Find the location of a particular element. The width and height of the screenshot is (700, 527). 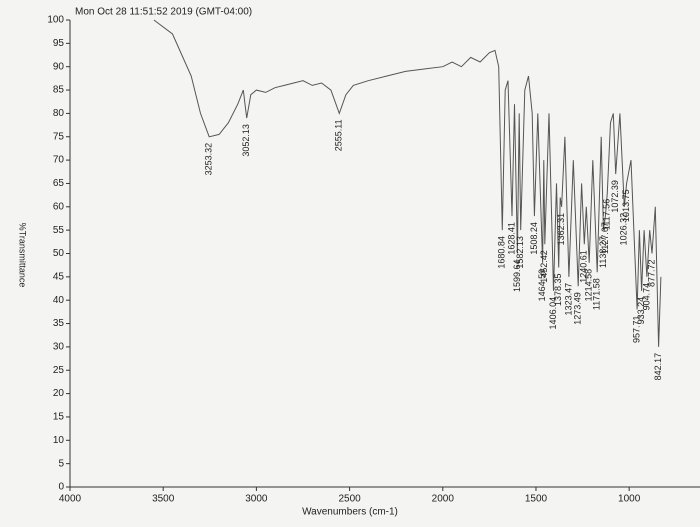

peak-label: 1273.49 is located at coordinates (578, 308).